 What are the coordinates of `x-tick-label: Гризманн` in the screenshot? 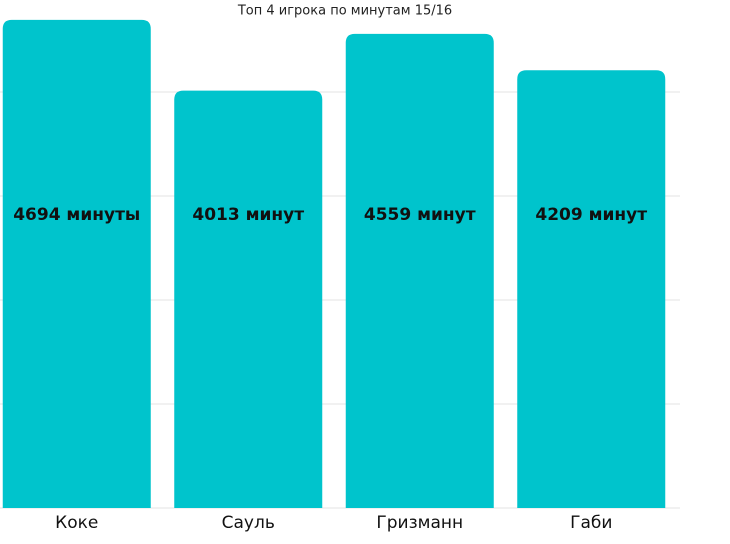 It's located at (419, 523).